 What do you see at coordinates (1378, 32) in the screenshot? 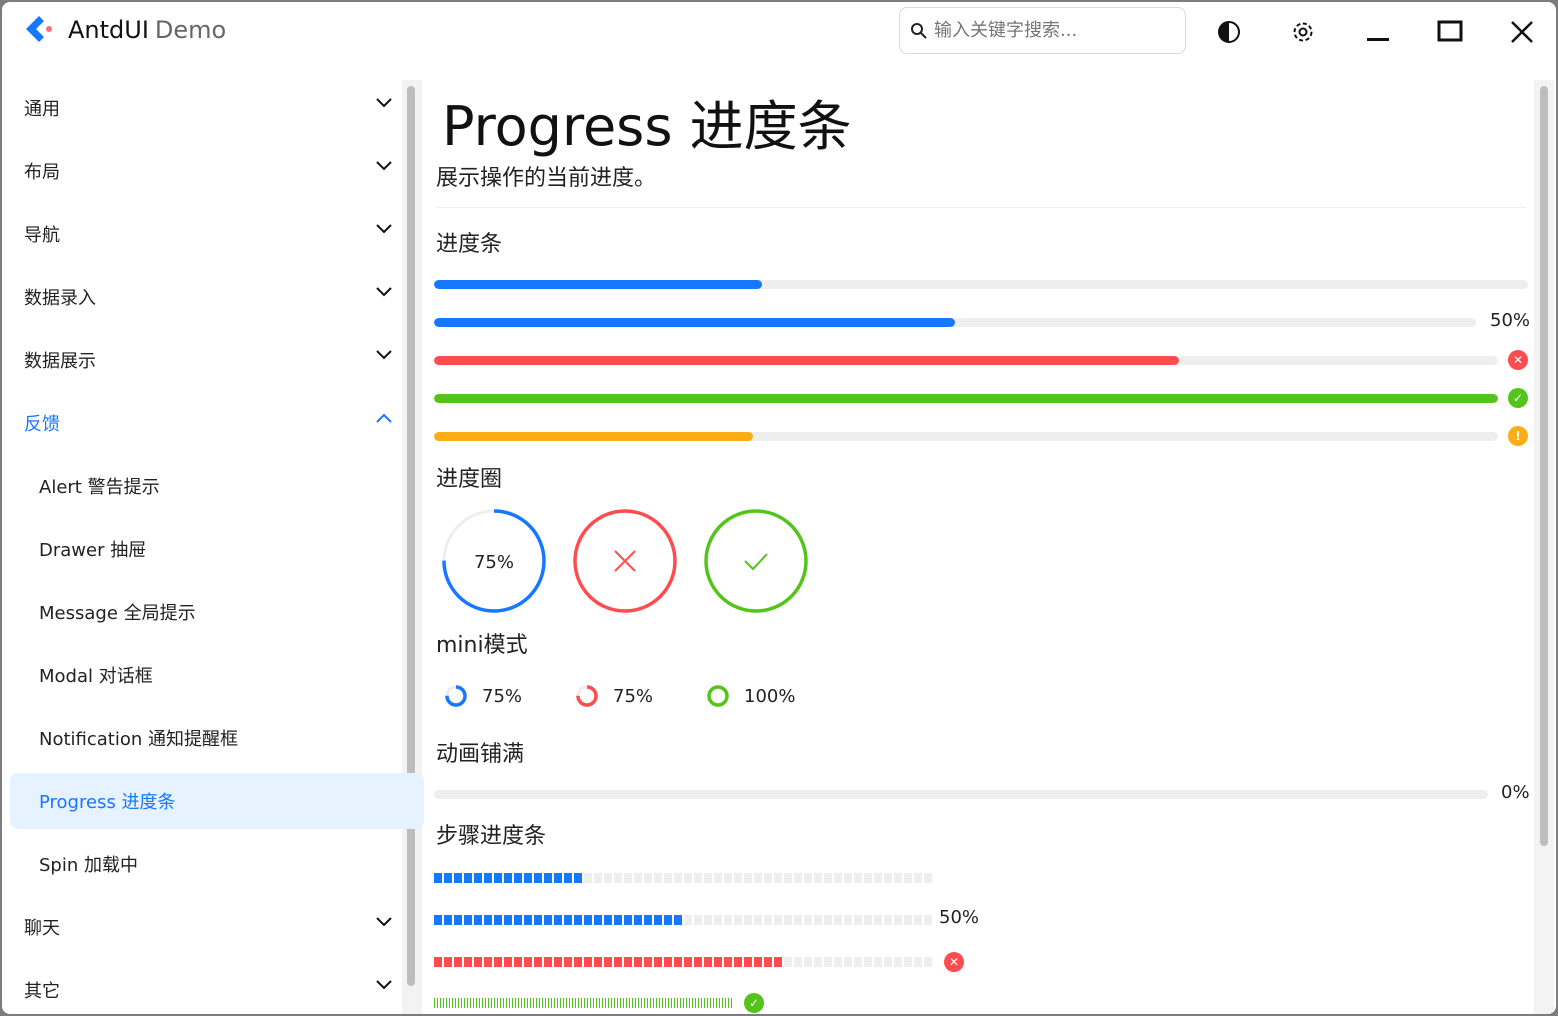
I see `minimize-button` at bounding box center [1378, 32].